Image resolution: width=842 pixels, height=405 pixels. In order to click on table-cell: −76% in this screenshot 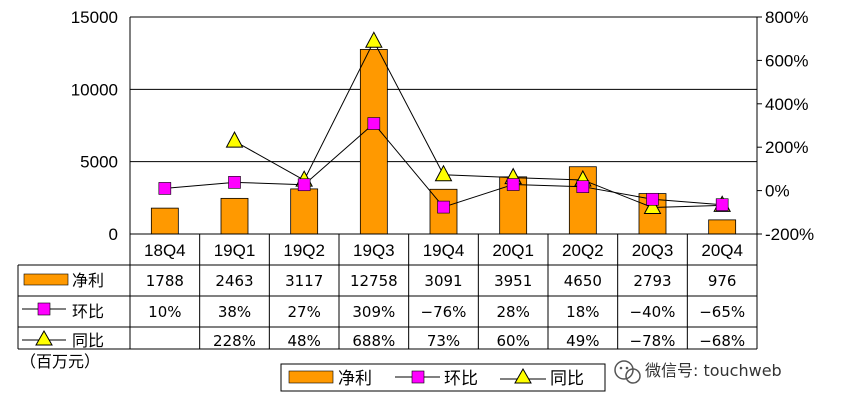, I will do `click(444, 312)`.